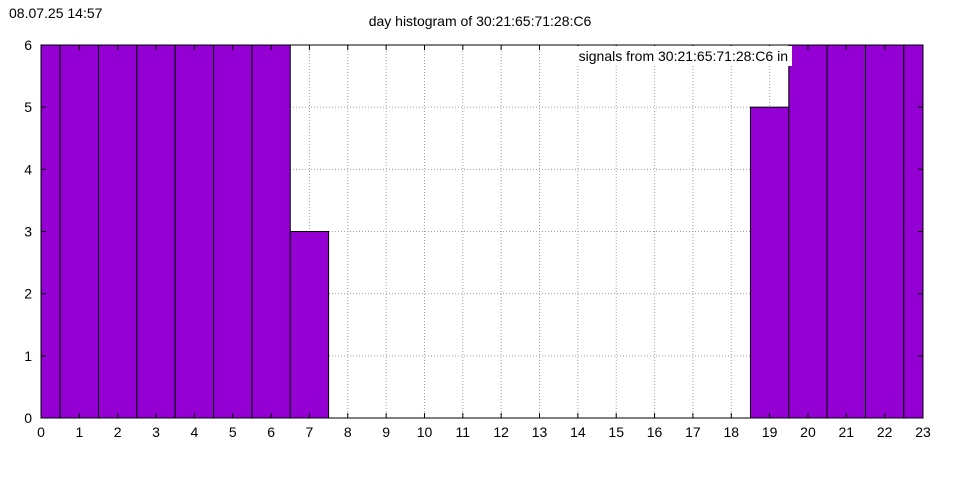 Image resolution: width=960 pixels, height=480 pixels. Describe the element at coordinates (79, 432) in the screenshot. I see `x-tick-label: 1` at that location.